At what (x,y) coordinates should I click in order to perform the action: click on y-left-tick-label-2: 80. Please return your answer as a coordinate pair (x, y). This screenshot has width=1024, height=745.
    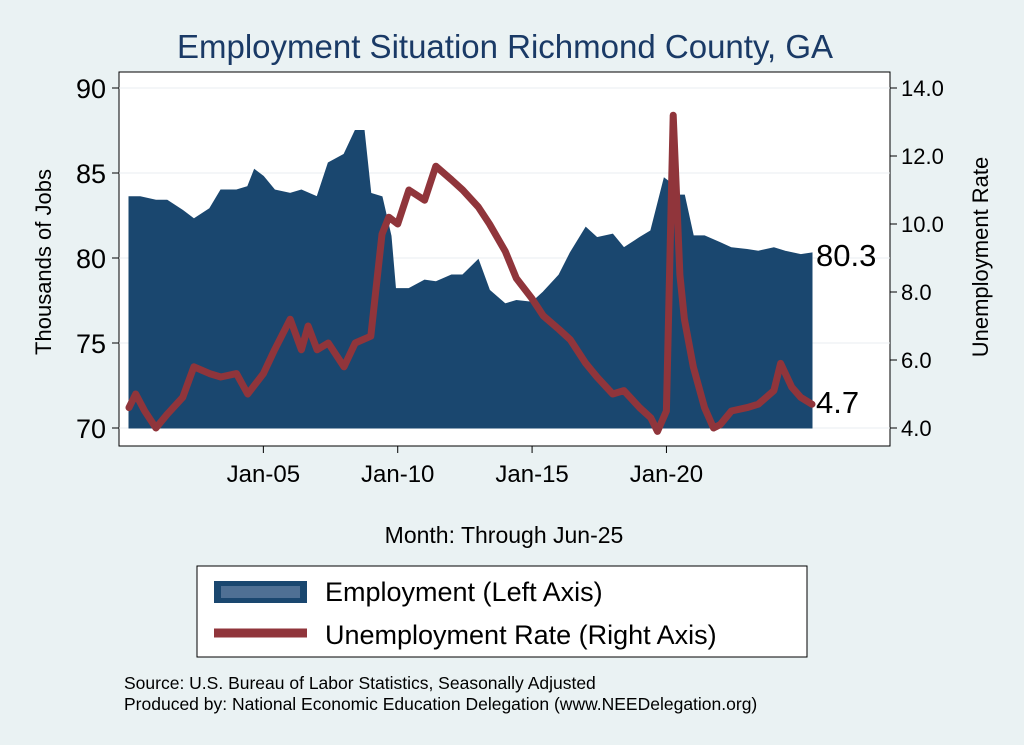
    Looking at the image, I should click on (91, 259).